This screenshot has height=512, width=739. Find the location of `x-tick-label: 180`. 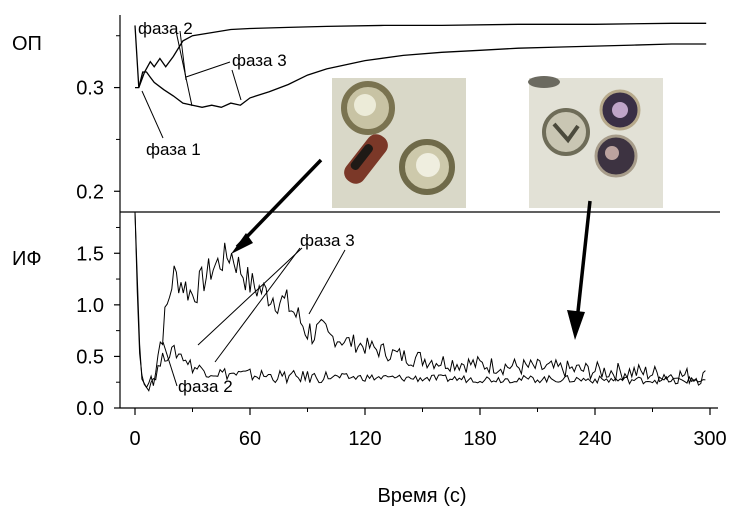

x-tick-label: 180 is located at coordinates (479, 439).